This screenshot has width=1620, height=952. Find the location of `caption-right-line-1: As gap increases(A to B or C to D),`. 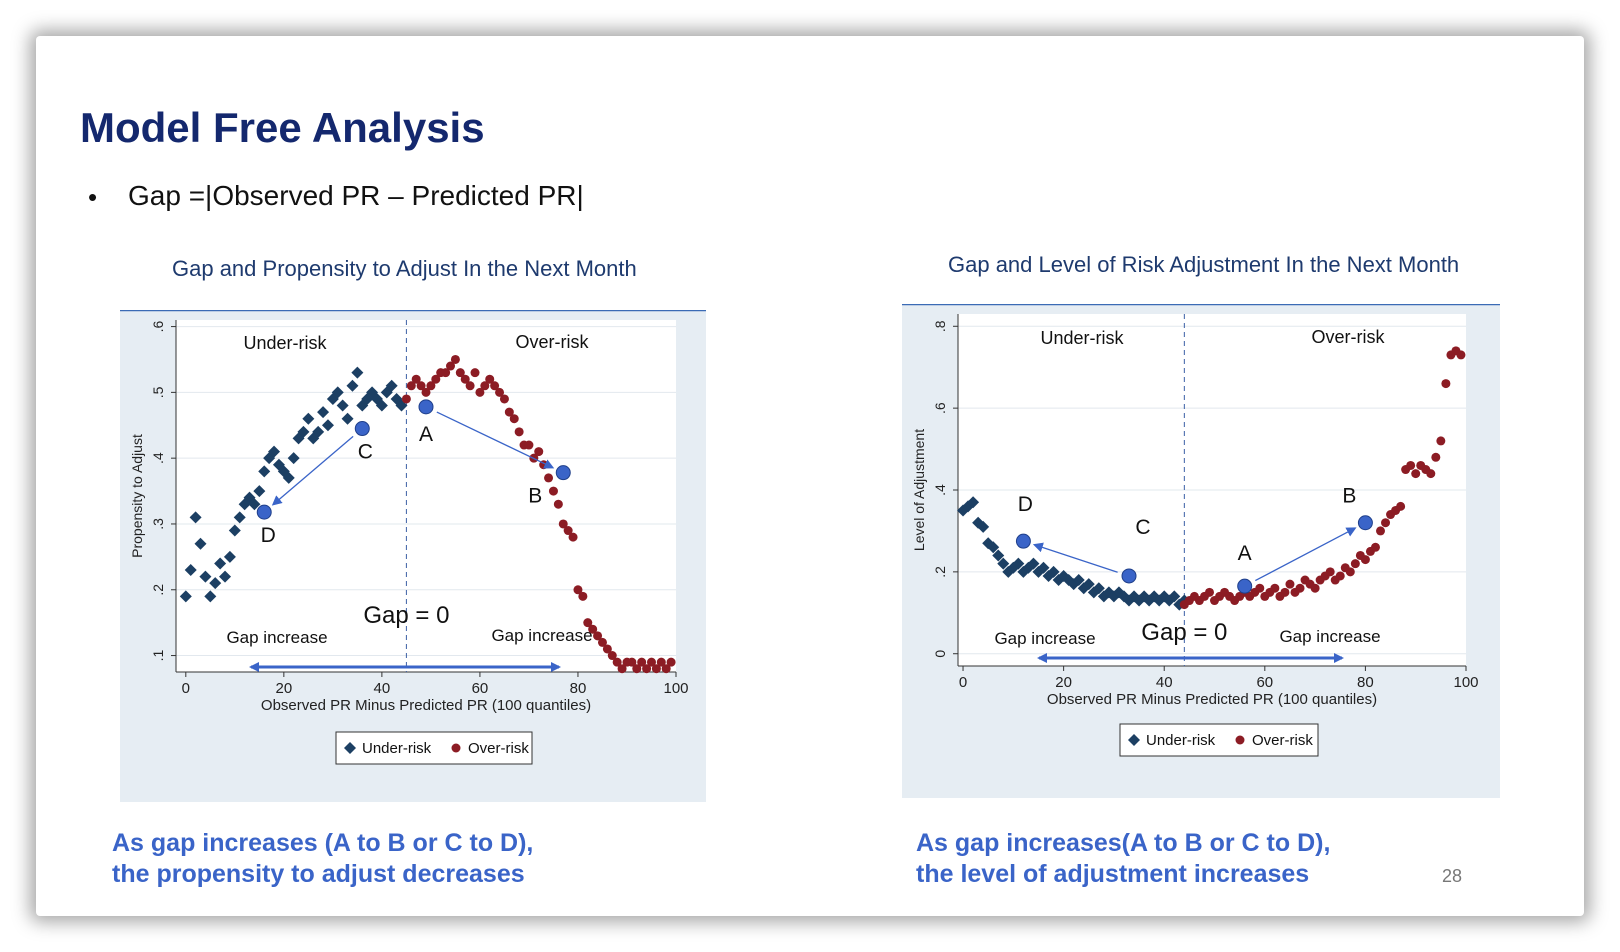

caption-right-line-1: As gap increases(A to B or C to D), is located at coordinates (1123, 843).